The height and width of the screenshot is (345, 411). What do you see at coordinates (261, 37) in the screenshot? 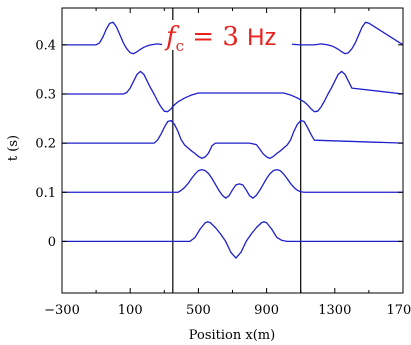
I see `annotation-unit: Hz` at bounding box center [261, 37].